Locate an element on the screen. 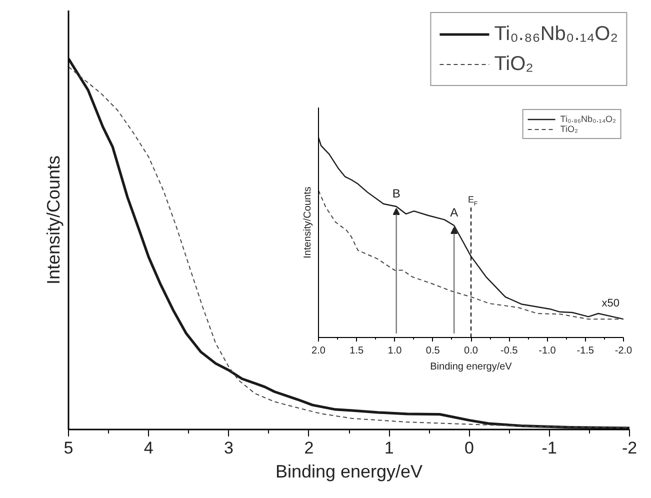 The image size is (651, 498). x-tick-label: -1 is located at coordinates (549, 448).